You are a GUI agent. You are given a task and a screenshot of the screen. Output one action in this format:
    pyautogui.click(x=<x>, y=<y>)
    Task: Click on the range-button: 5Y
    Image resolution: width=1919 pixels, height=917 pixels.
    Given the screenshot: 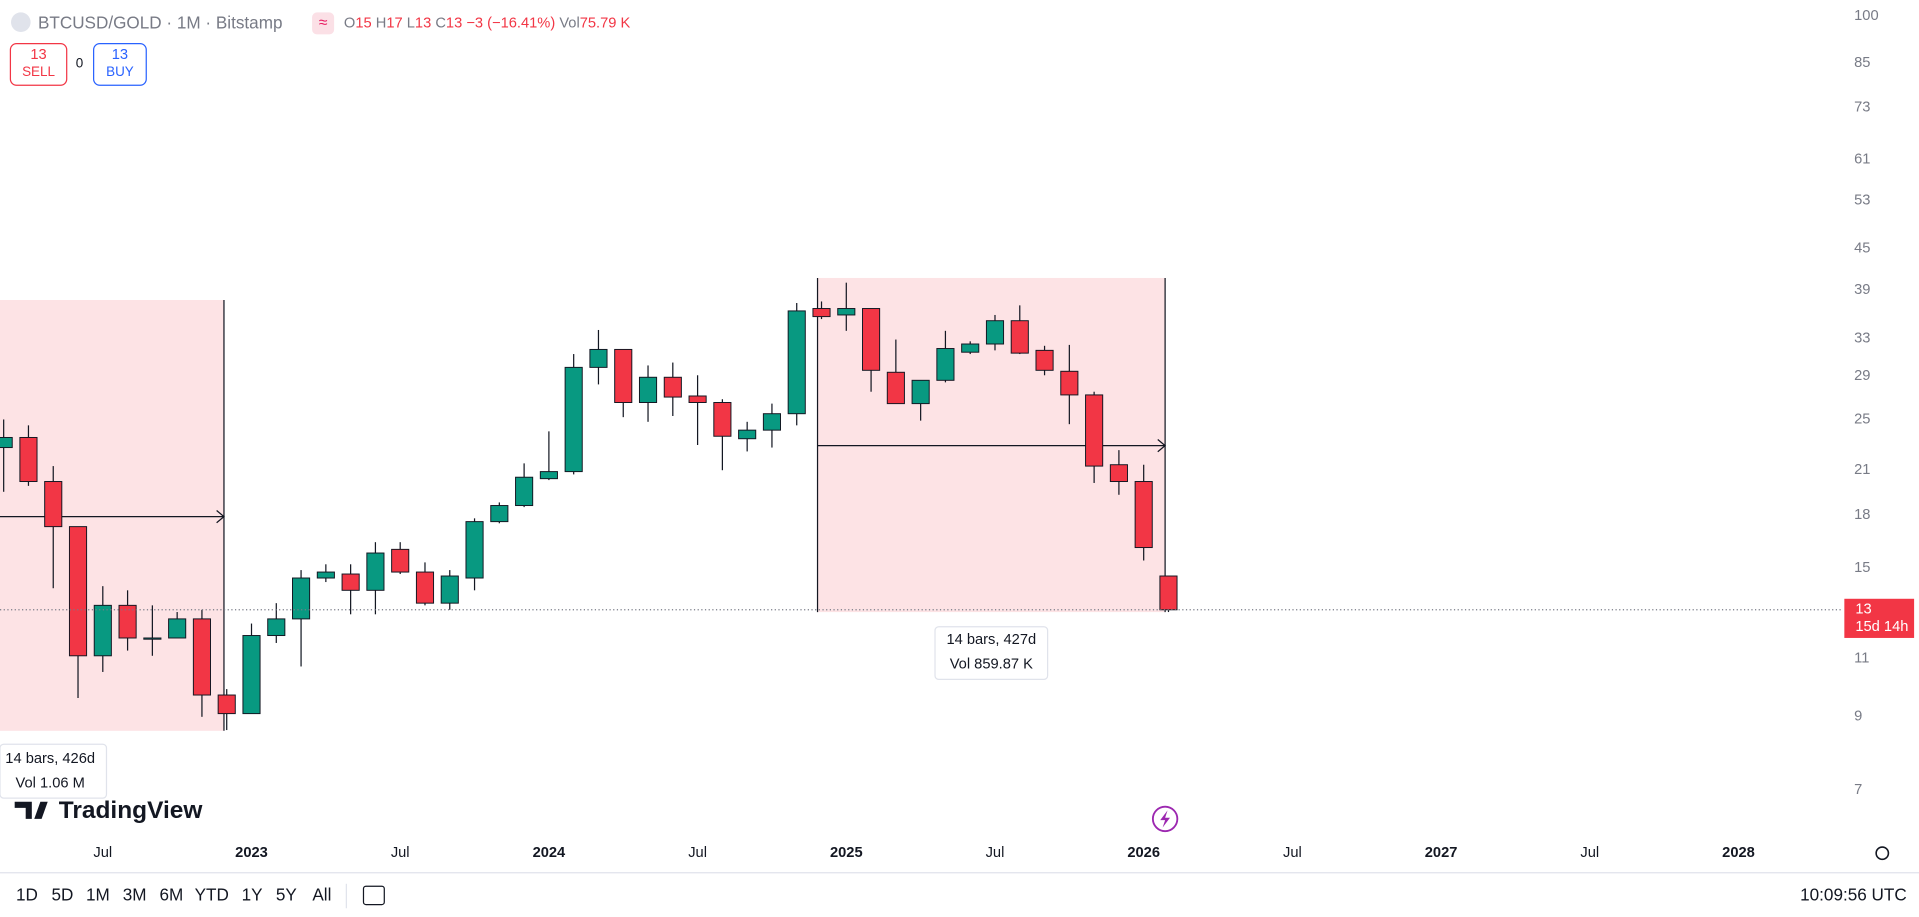 What is the action you would take?
    pyautogui.click(x=287, y=895)
    